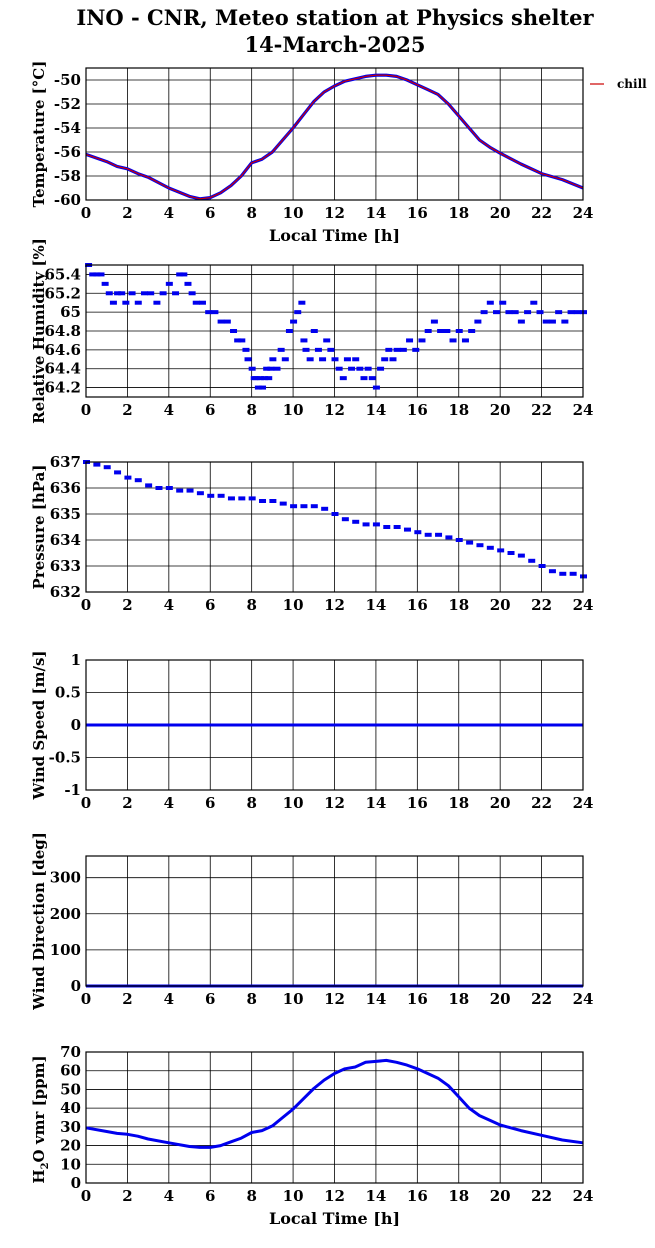 The image size is (655, 1248). Describe the element at coordinates (541, 803) in the screenshot. I see `x-tick-label: 22` at that location.